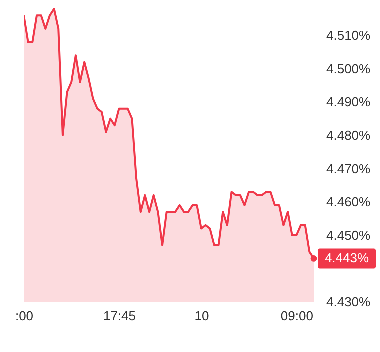  Describe the element at coordinates (349, 102) in the screenshot. I see `y-tick-label: 4.490%` at that location.